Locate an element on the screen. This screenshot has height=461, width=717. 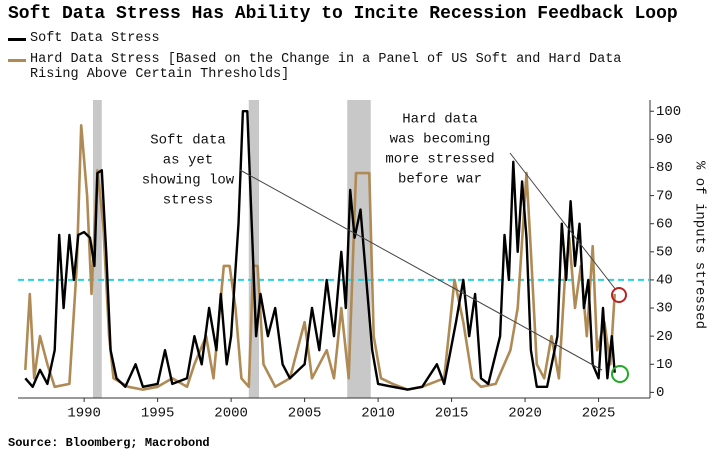
x-tick-label: 2015 is located at coordinates (452, 414).